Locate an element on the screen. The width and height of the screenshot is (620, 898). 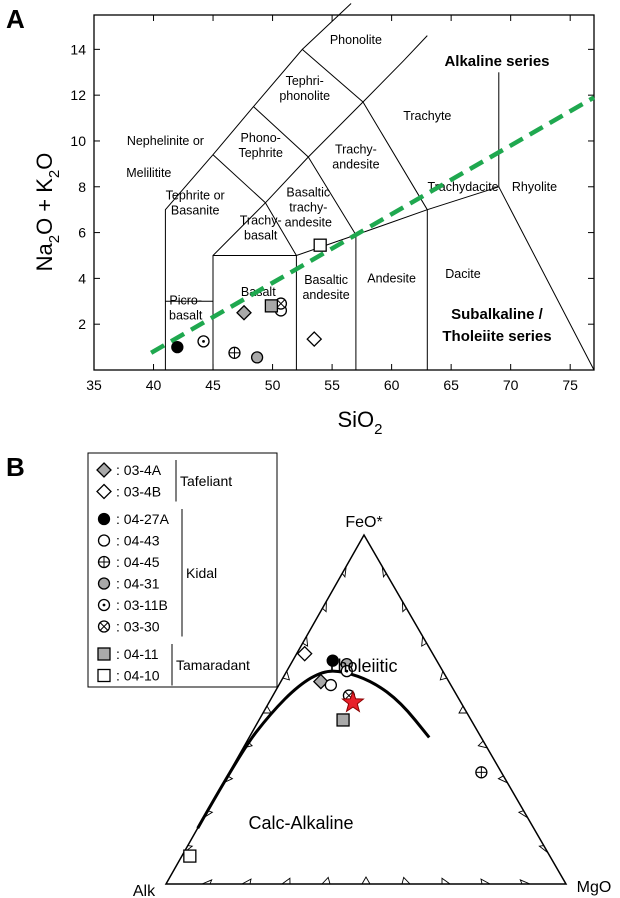
panel-a-letter: A is located at coordinates (15, 19).